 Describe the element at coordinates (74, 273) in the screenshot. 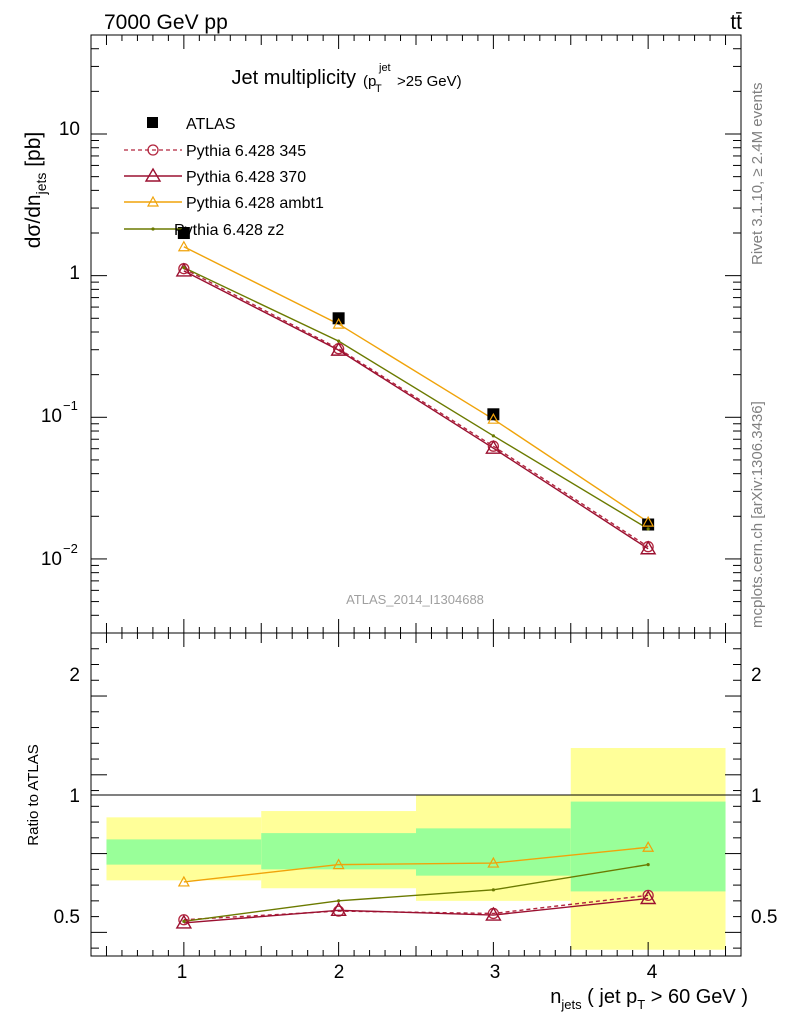

I see `ytick-label-1: 1` at that location.